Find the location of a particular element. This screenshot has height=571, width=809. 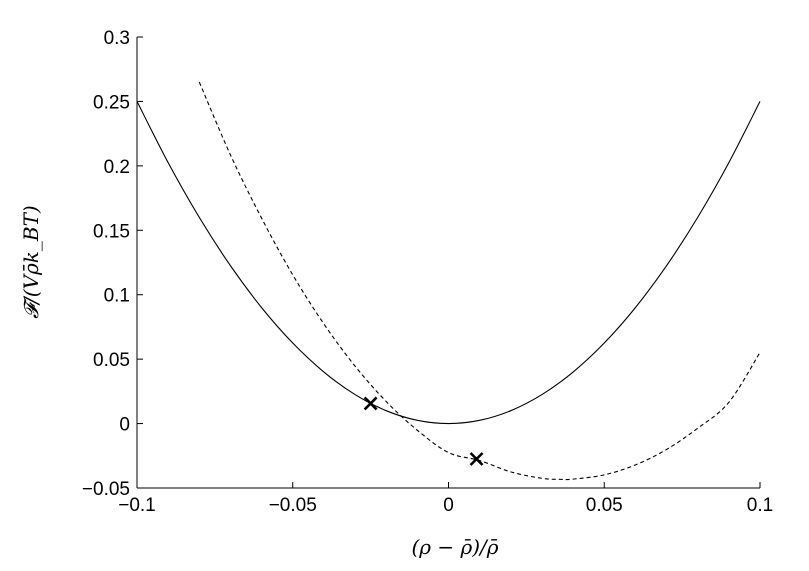

y-tick-label: 0.15 is located at coordinates (111, 231).